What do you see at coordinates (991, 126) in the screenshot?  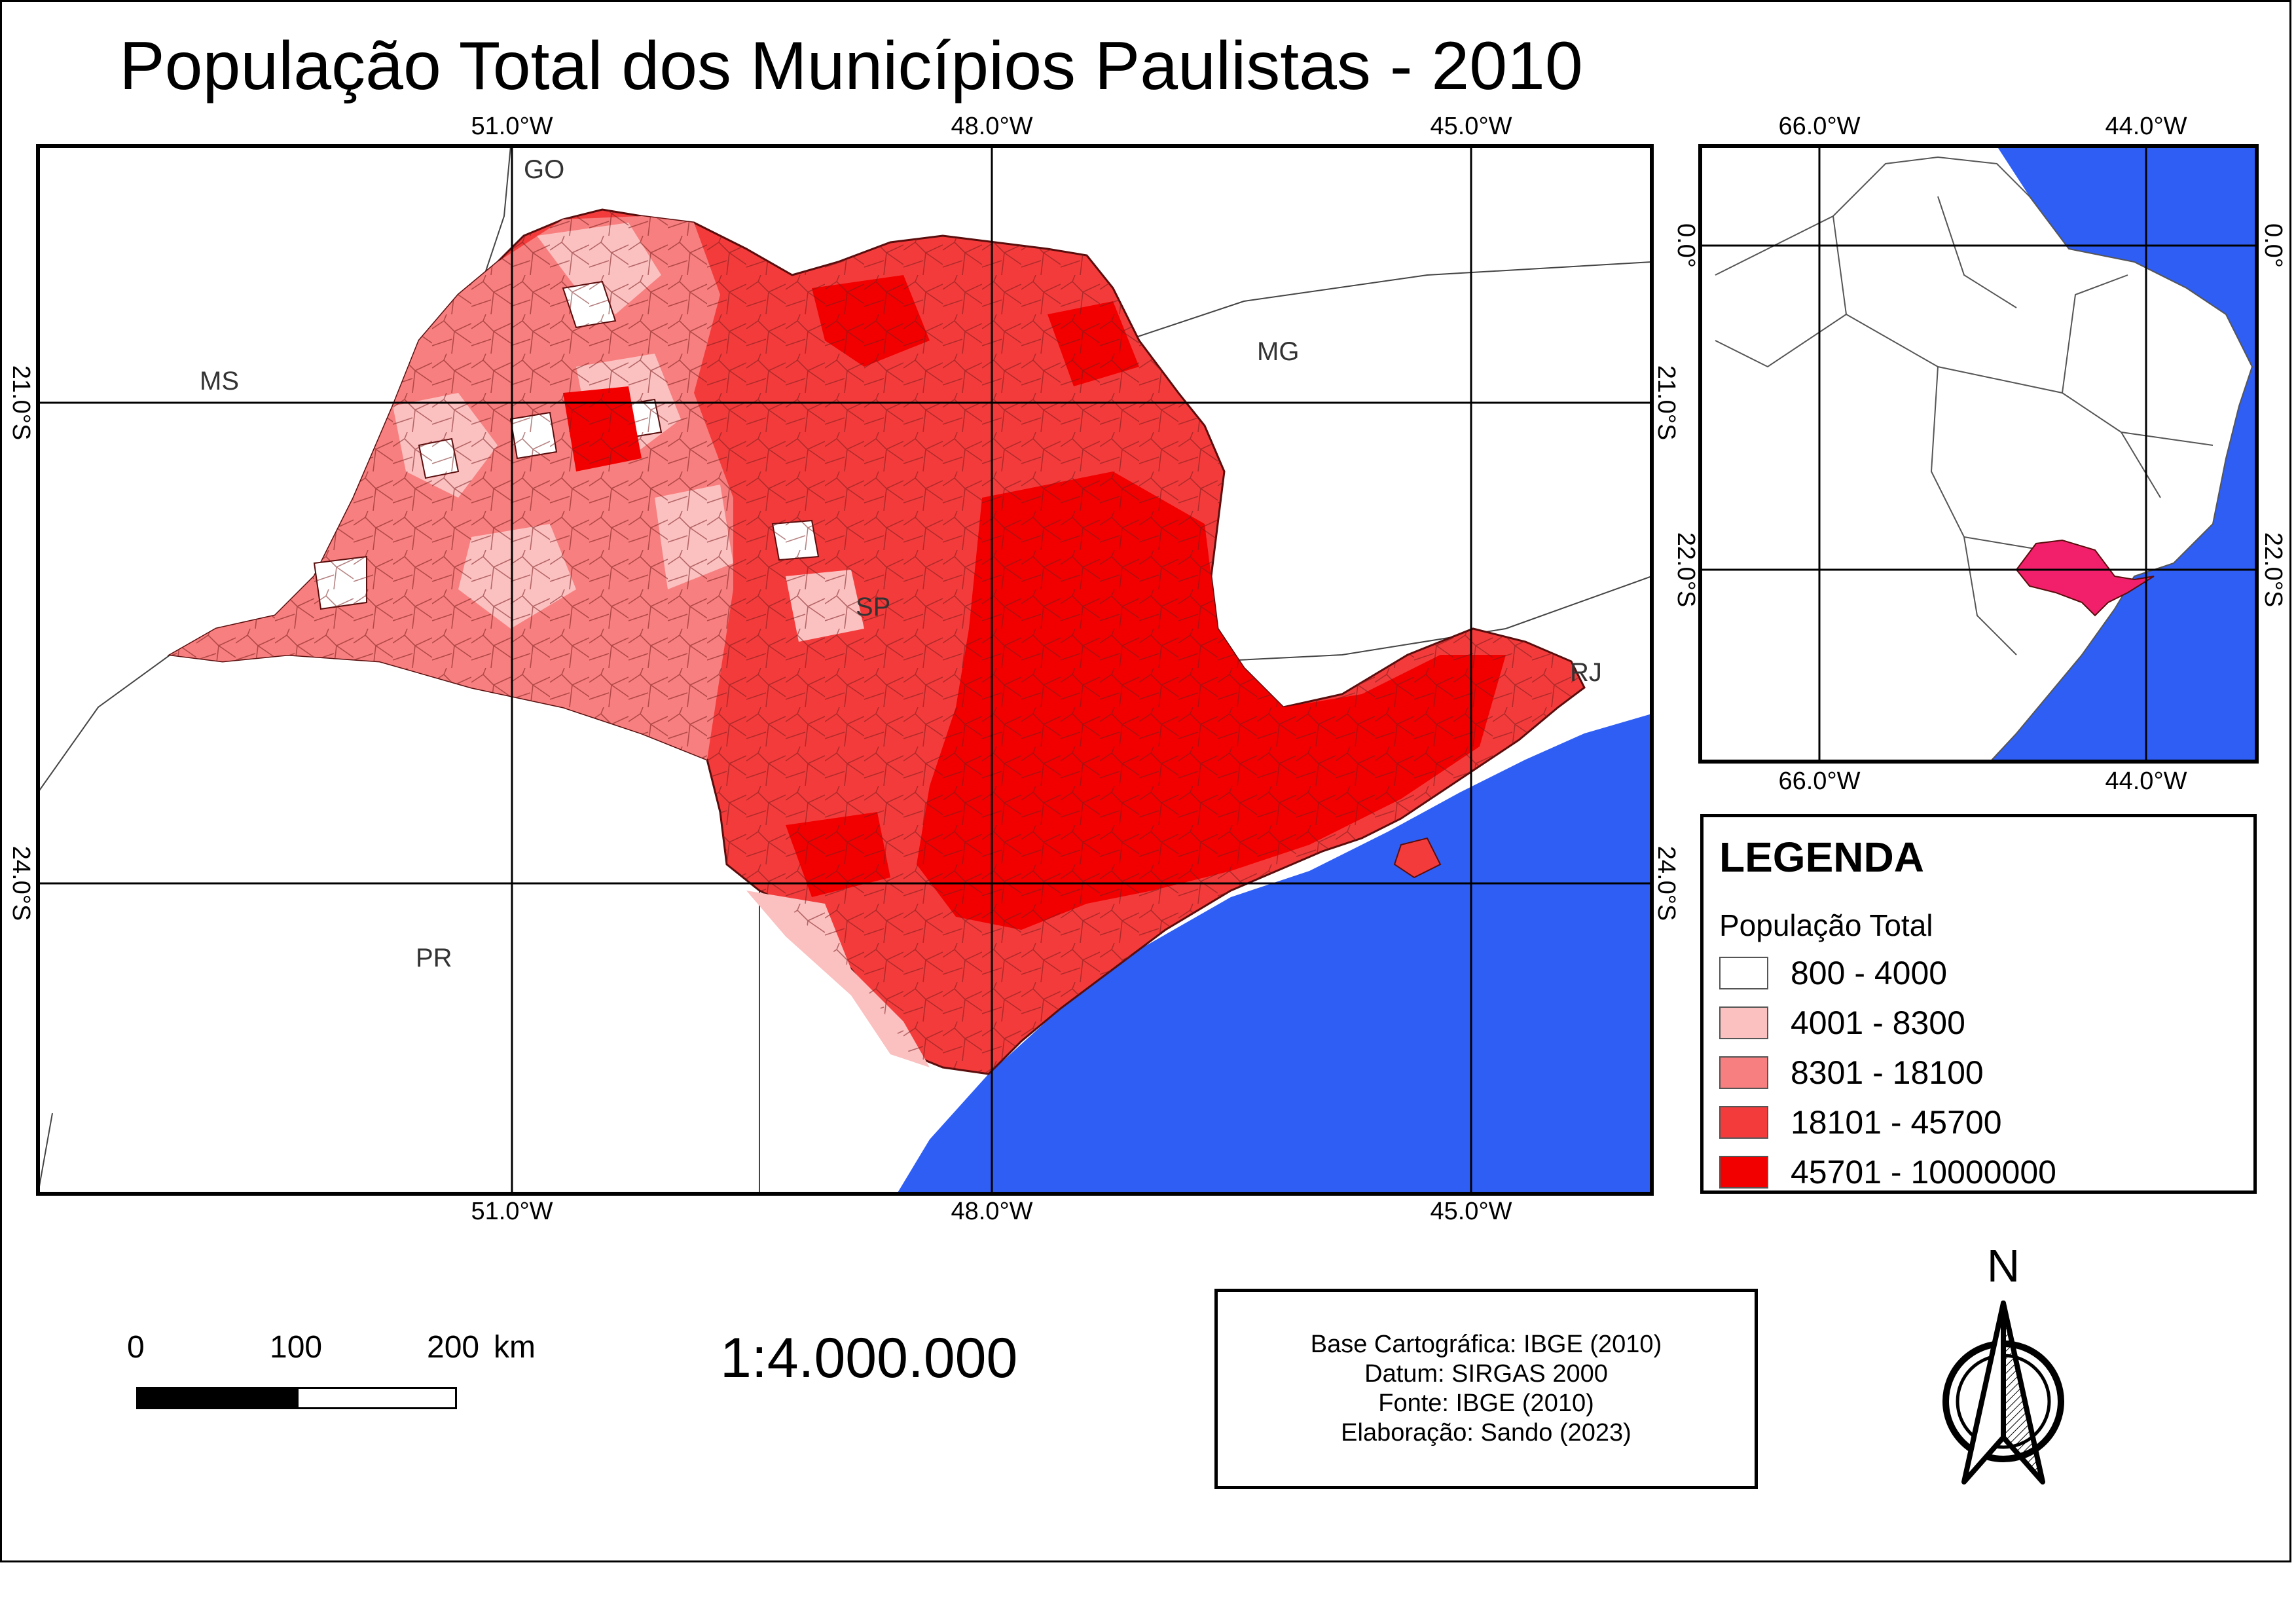 I see `tick-top-2: 48.0°W` at bounding box center [991, 126].